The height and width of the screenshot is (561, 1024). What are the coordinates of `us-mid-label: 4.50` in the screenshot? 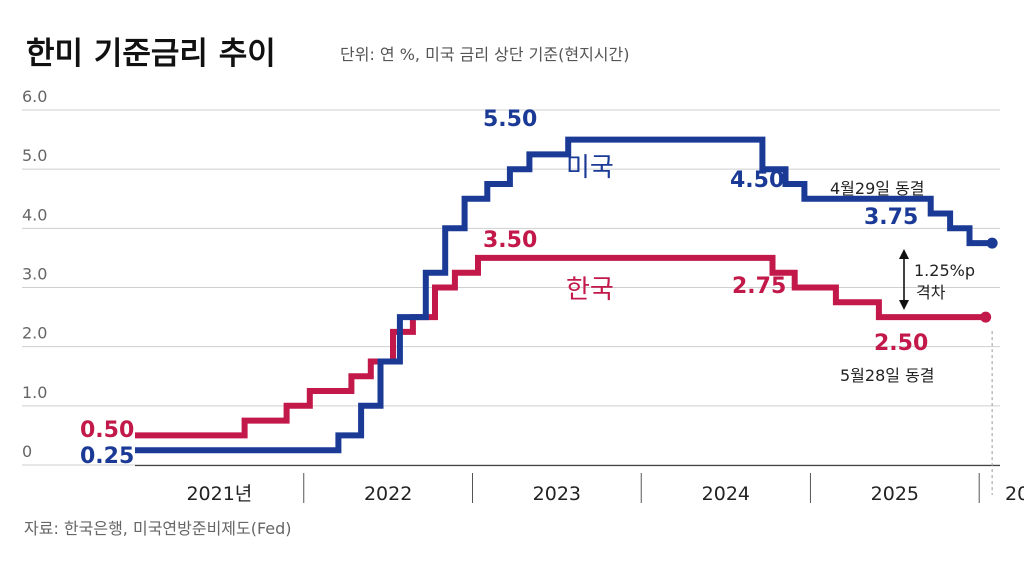 It's located at (757, 180).